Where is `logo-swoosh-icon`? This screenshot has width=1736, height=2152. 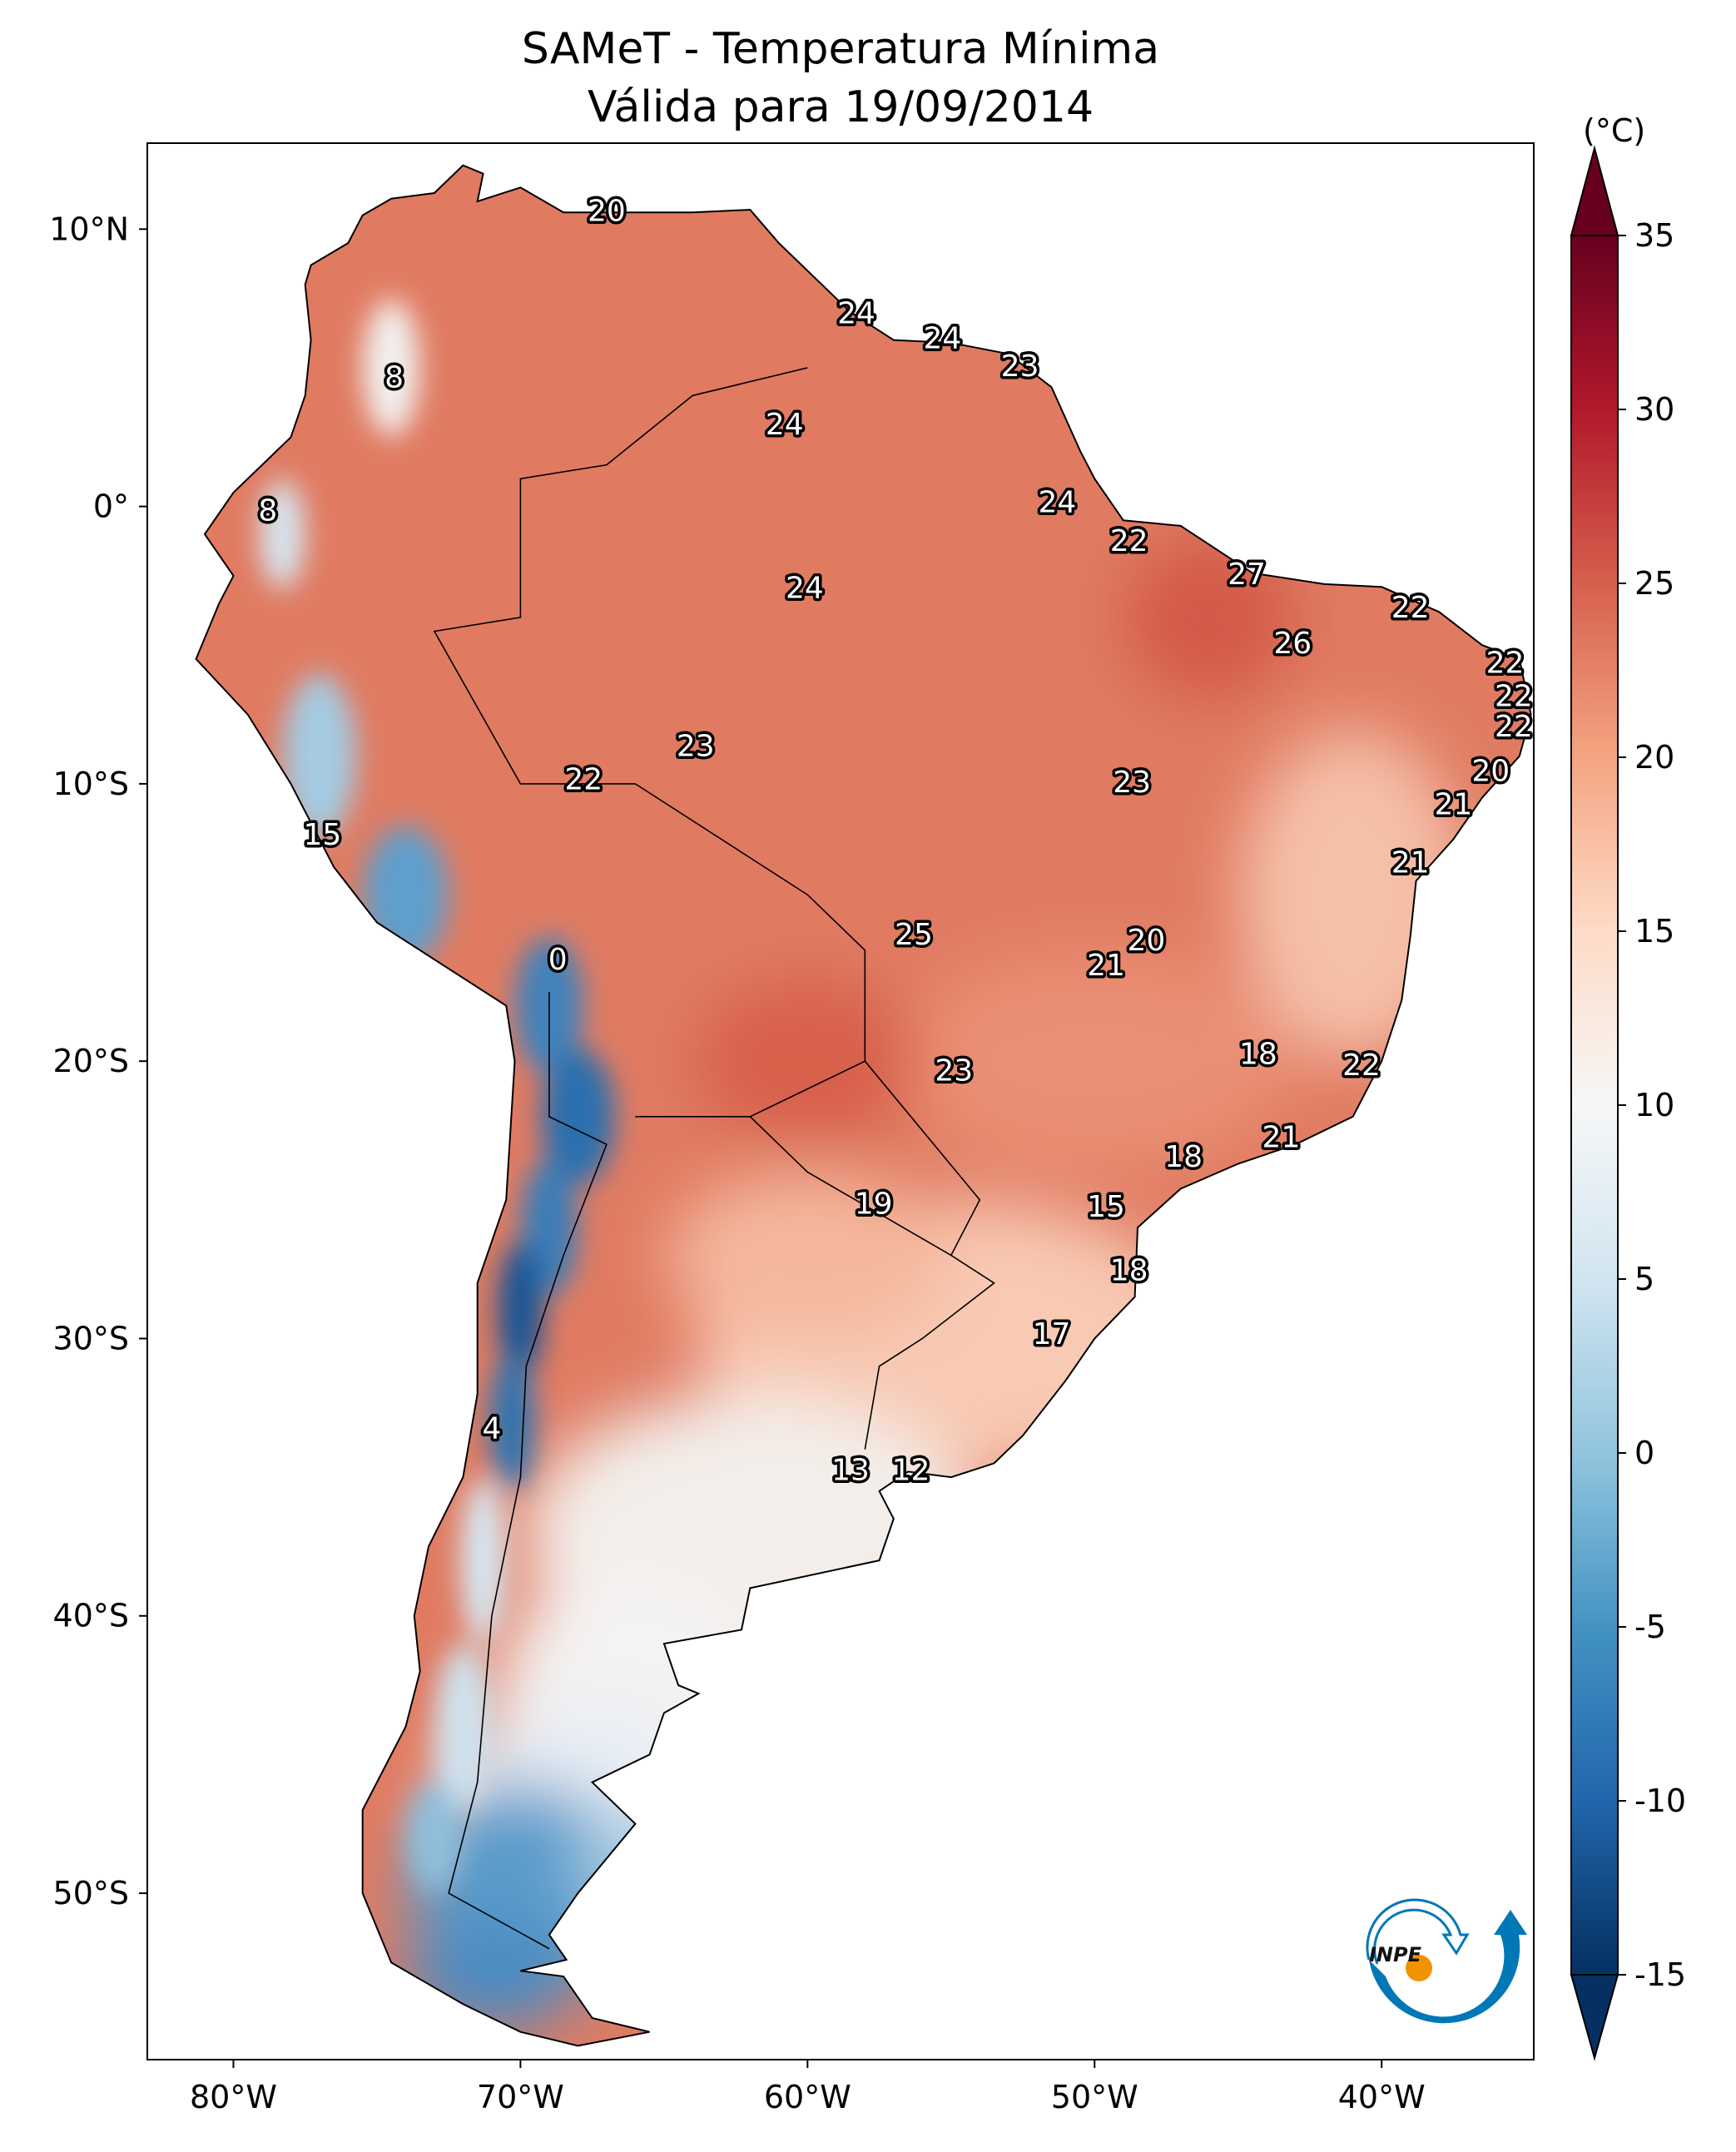
logo-swoosh-icon is located at coordinates (1448, 1967).